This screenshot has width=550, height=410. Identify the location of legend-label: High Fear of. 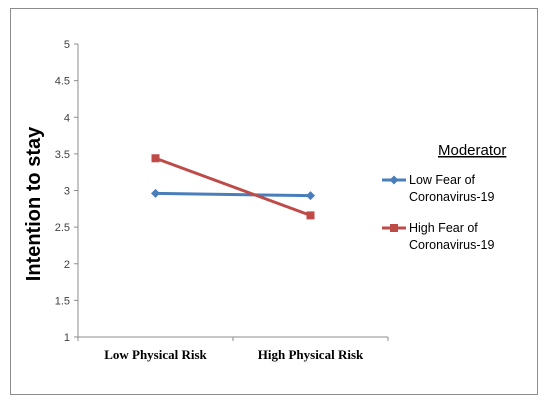
(443, 228).